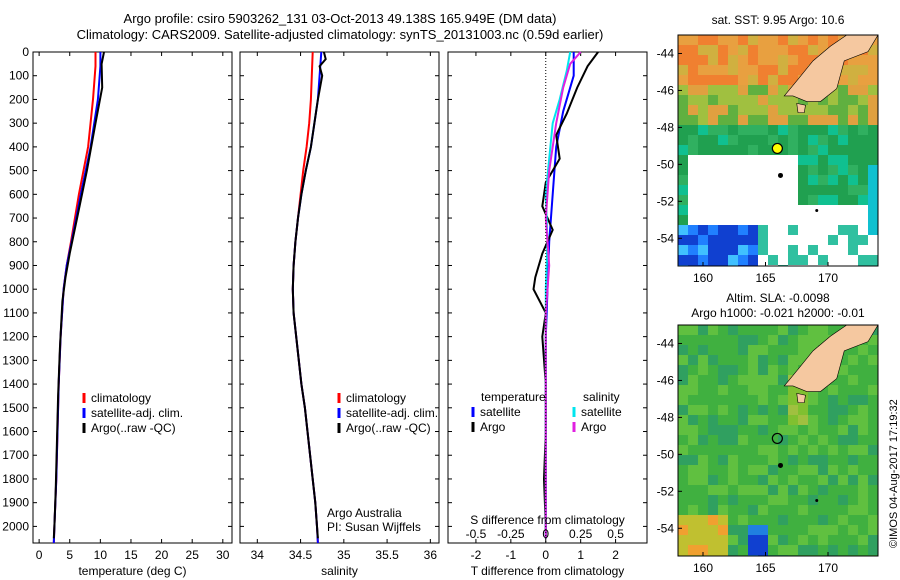  I want to click on y-tick-label: 1300, so click(15, 360).